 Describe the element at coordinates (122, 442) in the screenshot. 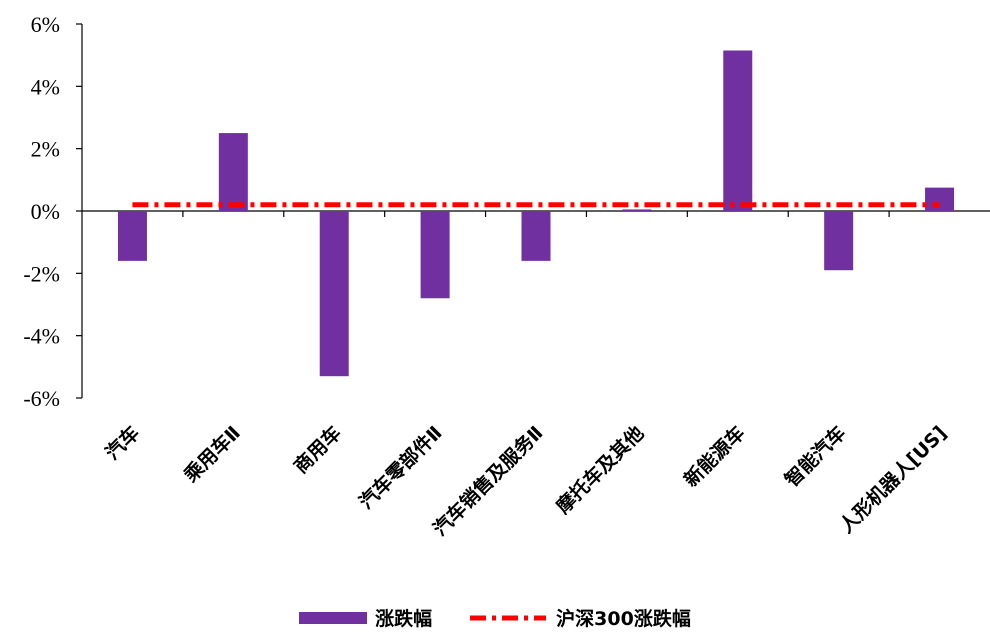

I see `category-label: 汽车` at that location.